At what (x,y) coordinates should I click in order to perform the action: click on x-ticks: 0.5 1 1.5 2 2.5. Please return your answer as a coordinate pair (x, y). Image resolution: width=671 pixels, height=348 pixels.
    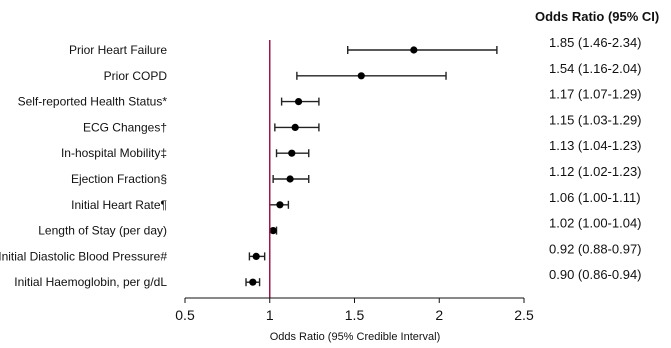
    Looking at the image, I should click on (354, 310).